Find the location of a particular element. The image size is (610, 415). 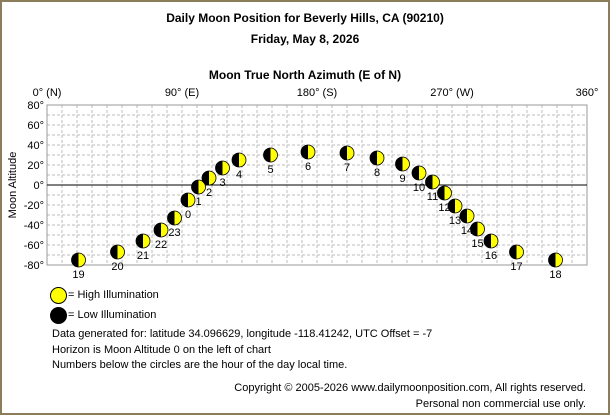

hour-label: 20 is located at coordinates (117, 267).